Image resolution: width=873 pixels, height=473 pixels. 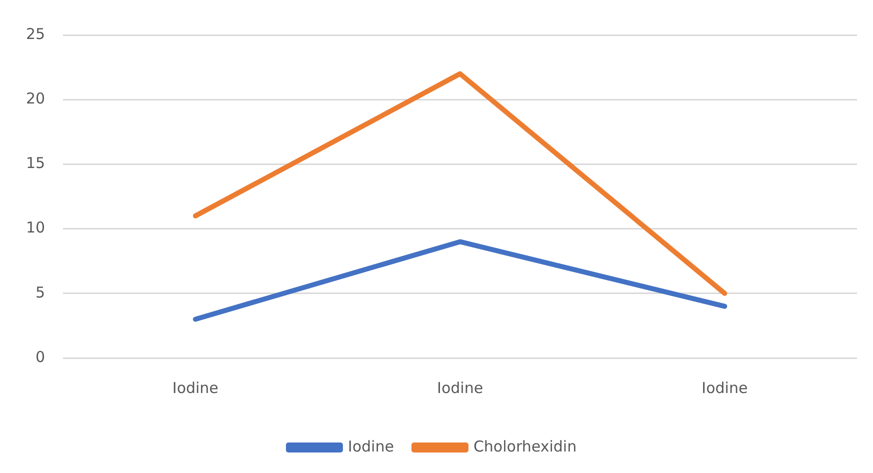 What do you see at coordinates (36, 163) in the screenshot?
I see `y-tick-label: 15` at bounding box center [36, 163].